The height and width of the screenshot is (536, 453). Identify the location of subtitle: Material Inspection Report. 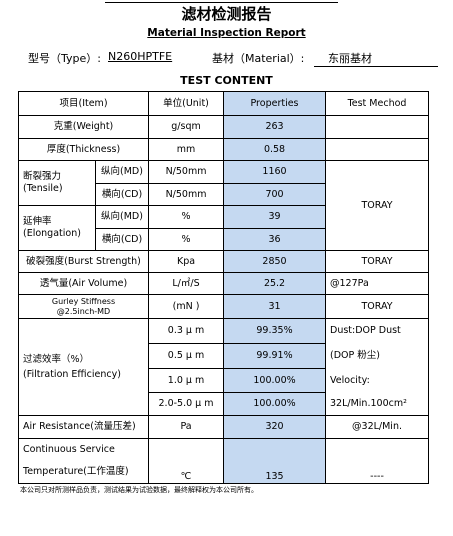
(226, 33).